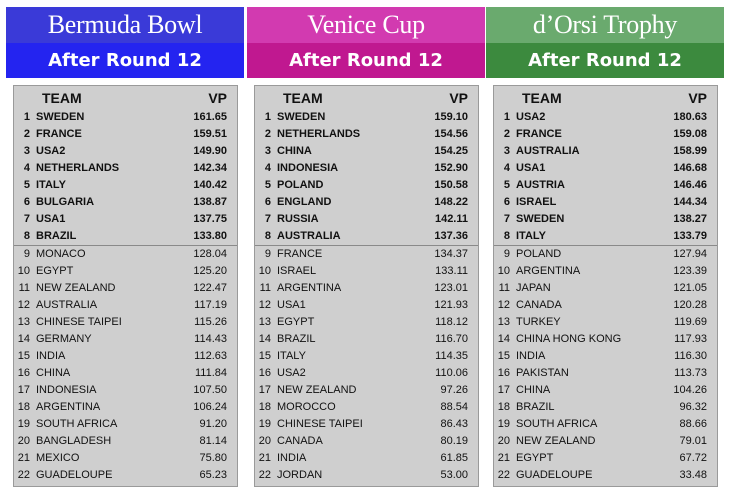 This screenshot has height=497, width=729. Describe the element at coordinates (605, 458) in the screenshot. I see `table-row: 21 EGYPT 67.72` at that location.